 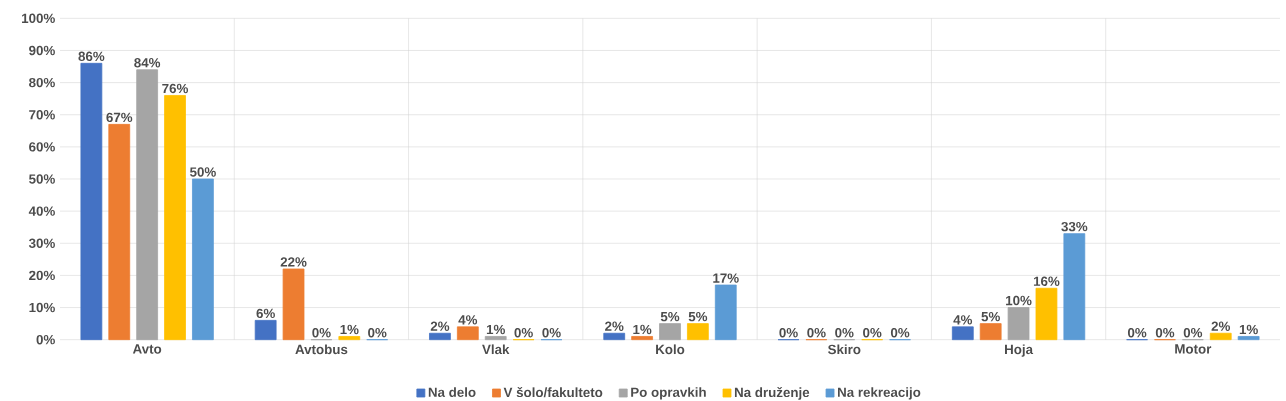 What do you see at coordinates (1193, 349) in the screenshot?
I see `x-tick-label: Motor` at bounding box center [1193, 349].